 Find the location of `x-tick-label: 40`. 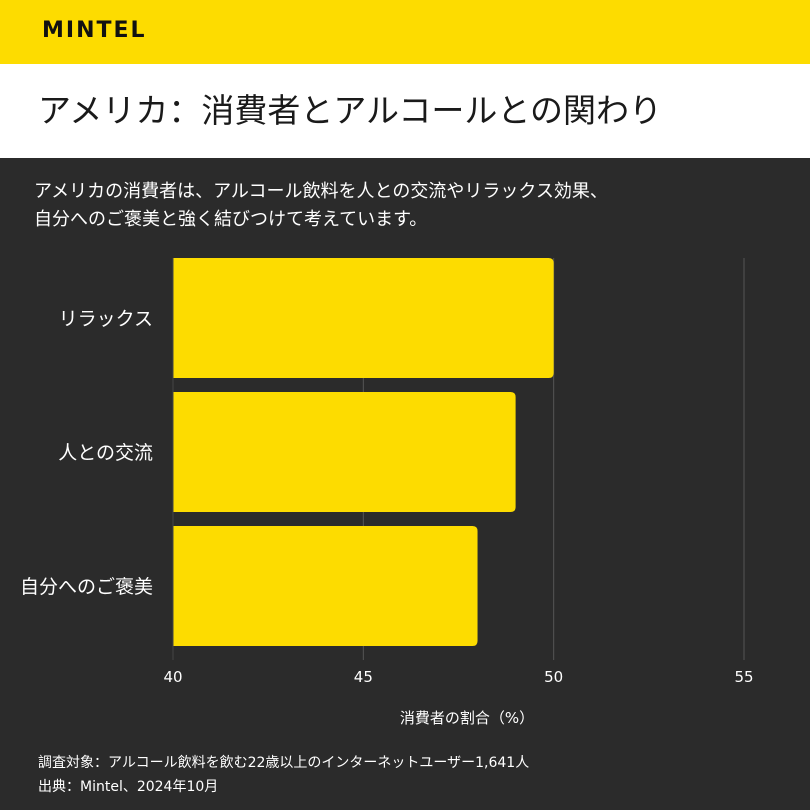

x-tick-label: 40 is located at coordinates (172, 677).